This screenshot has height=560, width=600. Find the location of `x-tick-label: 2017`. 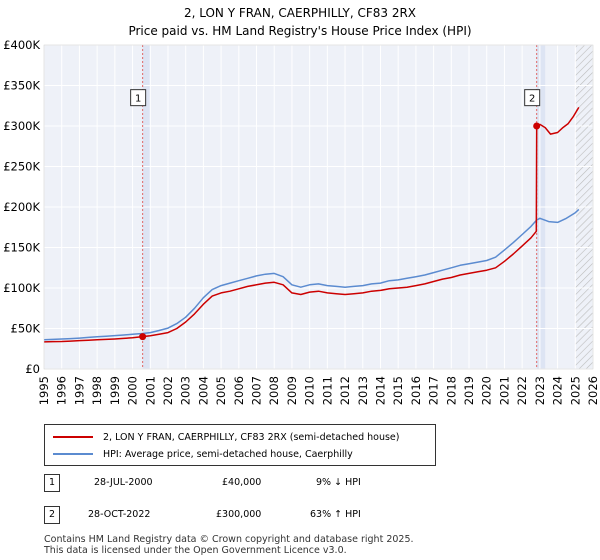

x-tick-label: 2017 is located at coordinates (434, 390).